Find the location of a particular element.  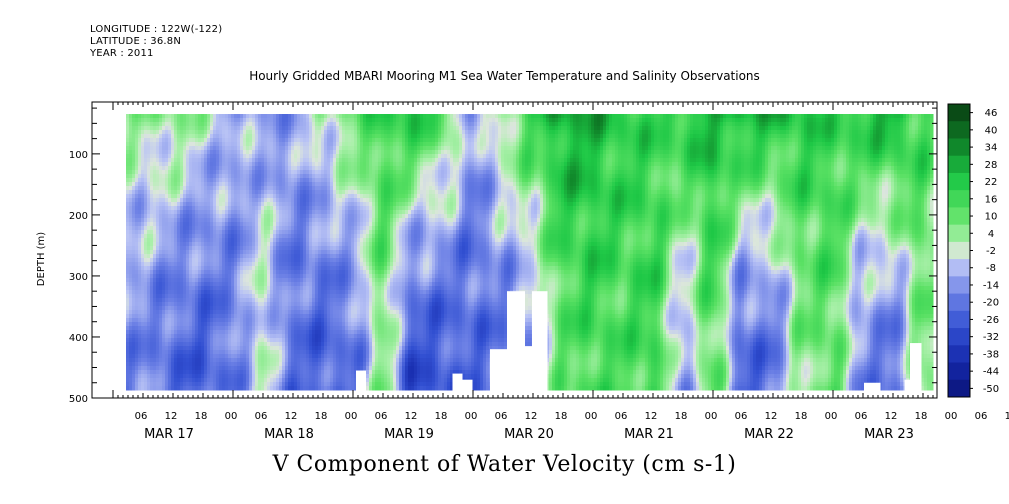

x-date-label: MAR 21 is located at coordinates (649, 434).